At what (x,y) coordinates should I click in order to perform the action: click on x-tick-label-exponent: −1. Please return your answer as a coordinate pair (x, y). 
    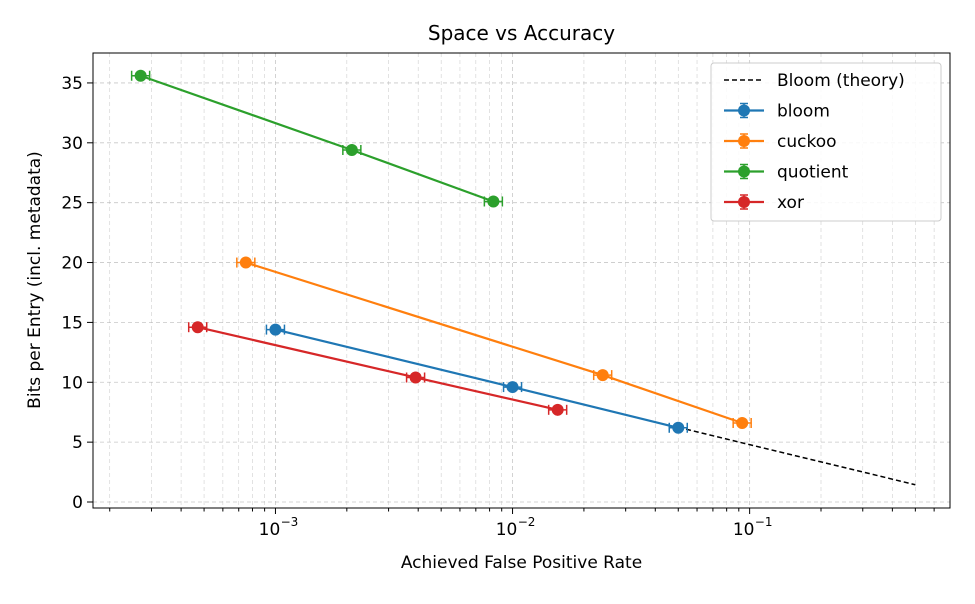
    Looking at the image, I should click on (764, 522).